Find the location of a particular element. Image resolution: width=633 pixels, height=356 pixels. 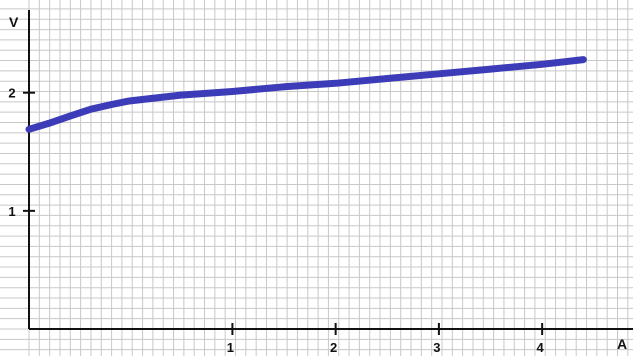

x-tick-label: 2 is located at coordinates (333, 347).